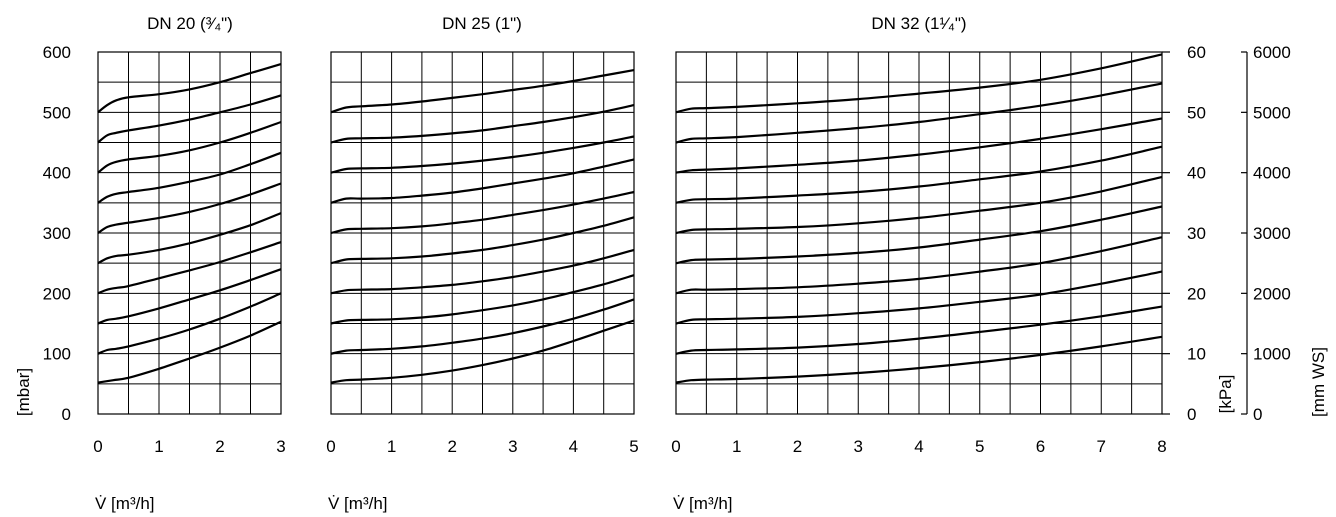 The image size is (1336, 517). Describe the element at coordinates (703, 503) in the screenshot. I see `panel-3-x-axis-label: V̇ [m³/h]` at that location.